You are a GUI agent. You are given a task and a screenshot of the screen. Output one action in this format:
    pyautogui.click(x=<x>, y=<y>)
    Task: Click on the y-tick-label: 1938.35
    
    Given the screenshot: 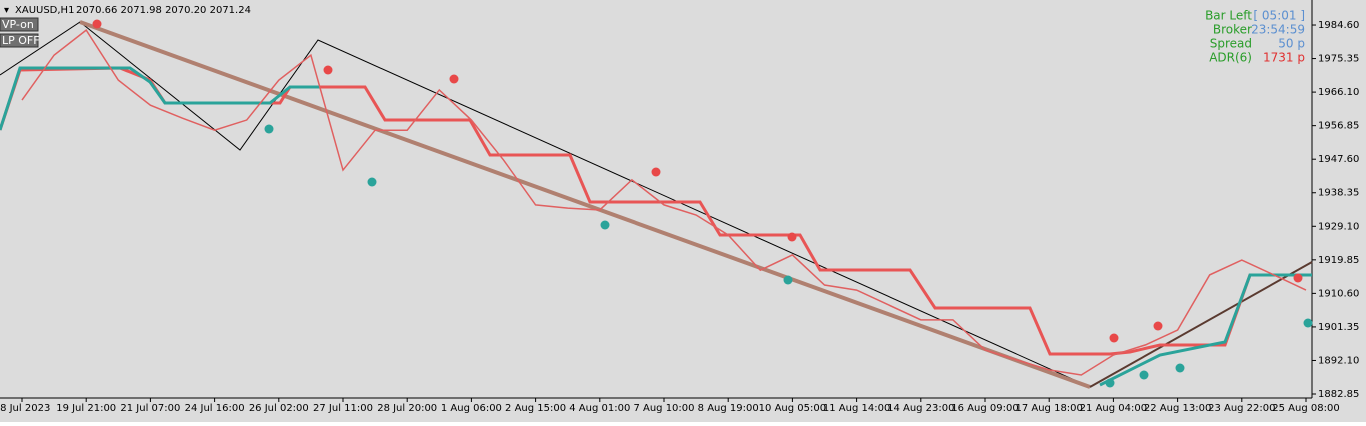 What is the action you would take?
    pyautogui.click(x=1338, y=193)
    